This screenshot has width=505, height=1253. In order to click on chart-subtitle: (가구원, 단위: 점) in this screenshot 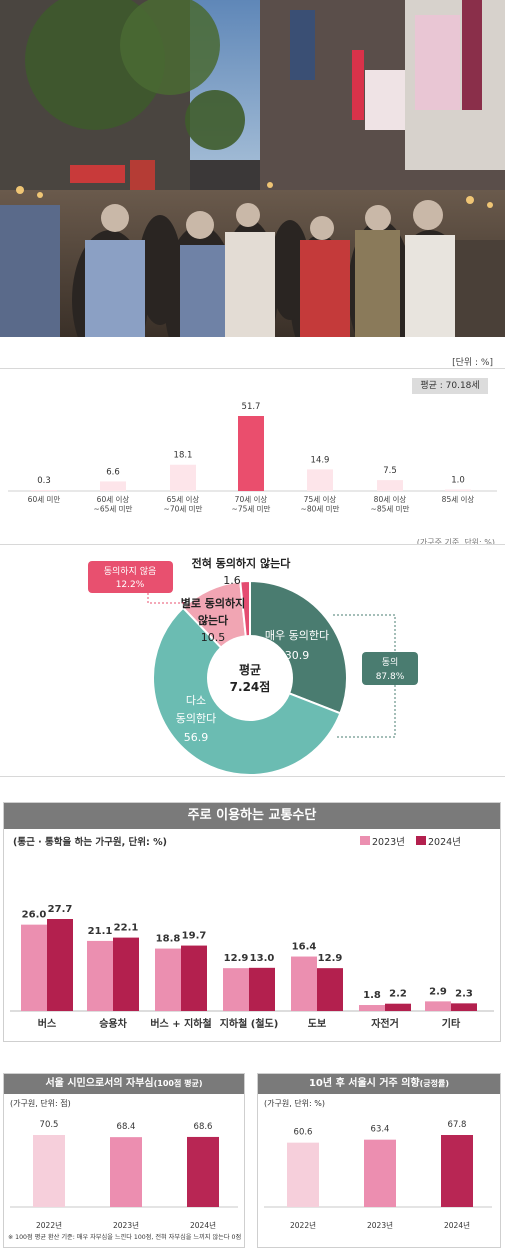, I will do `click(40, 1103)`.